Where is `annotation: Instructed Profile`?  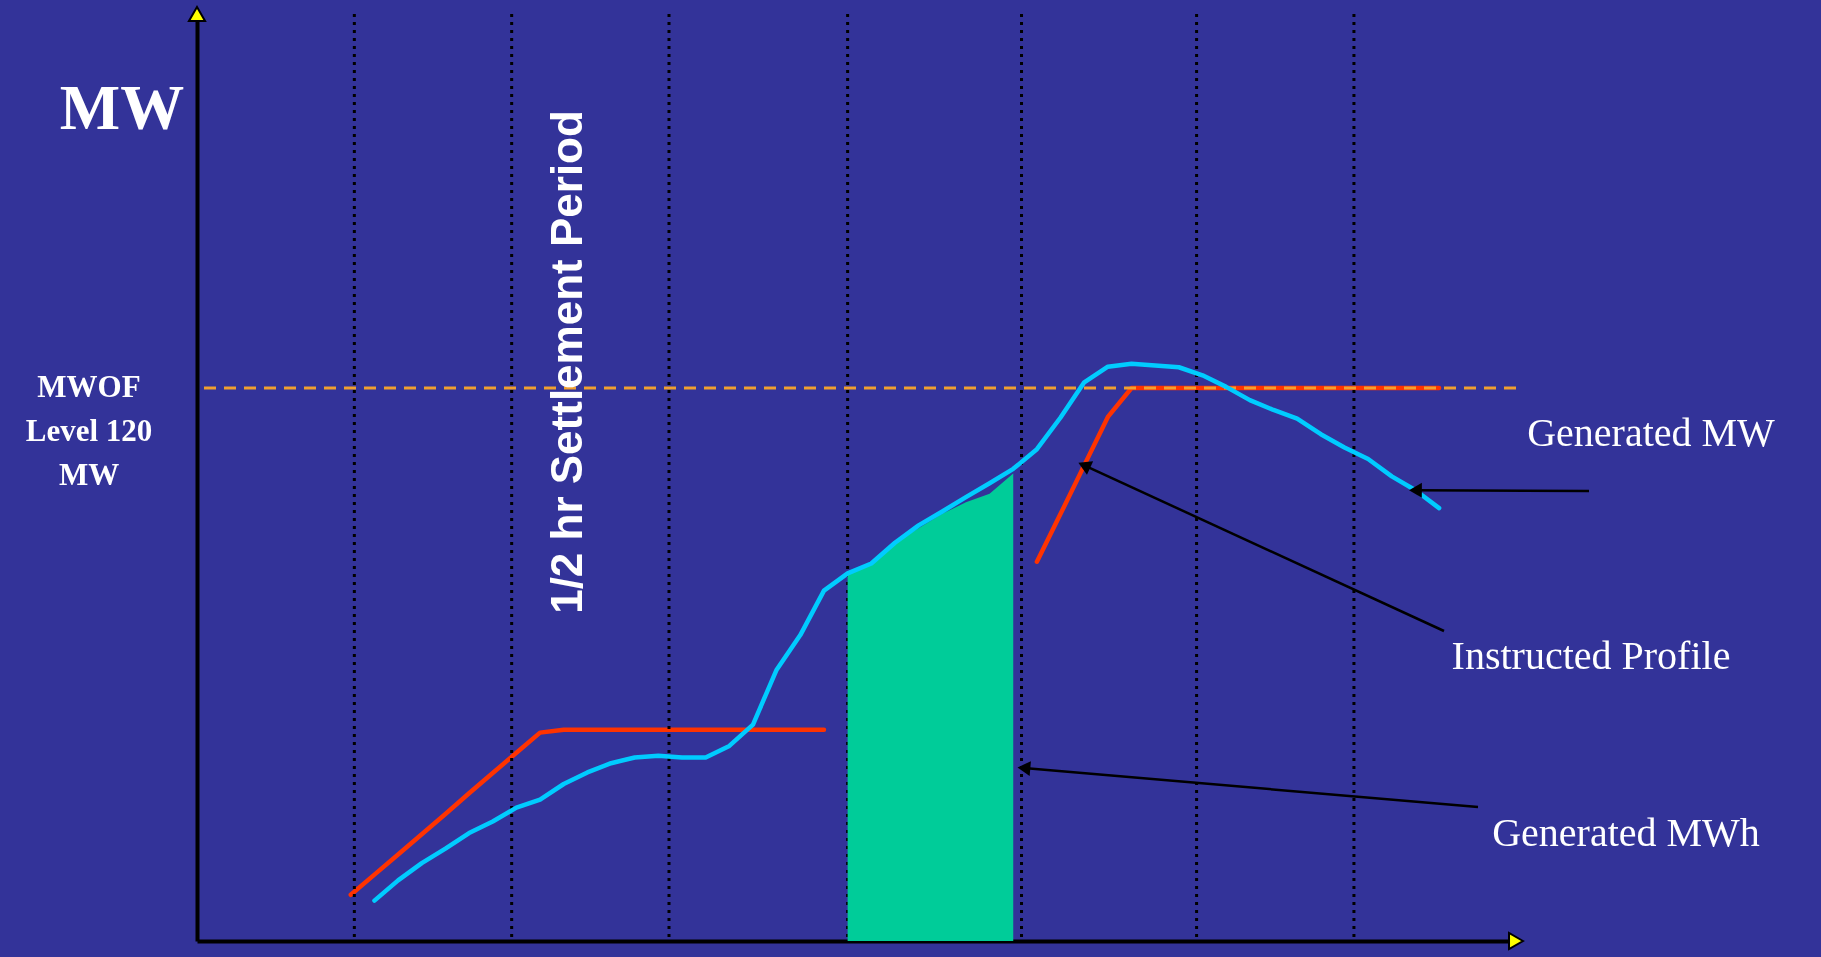
annotation: Instructed Profile is located at coordinates (1591, 655).